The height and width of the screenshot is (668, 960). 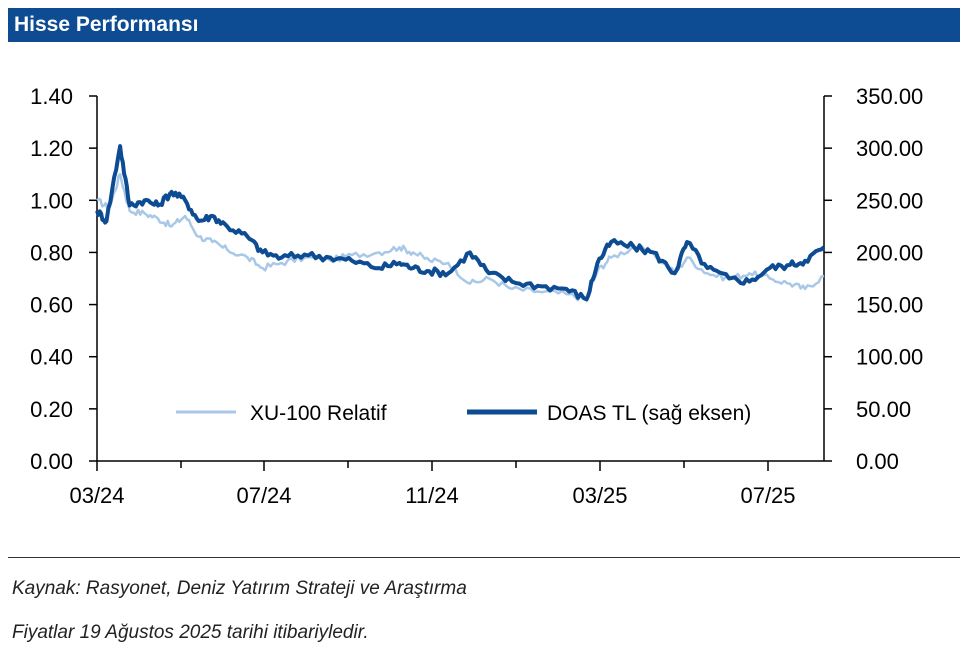 What do you see at coordinates (51, 148) in the screenshot?
I see `left-y-tick-label: 1.20` at bounding box center [51, 148].